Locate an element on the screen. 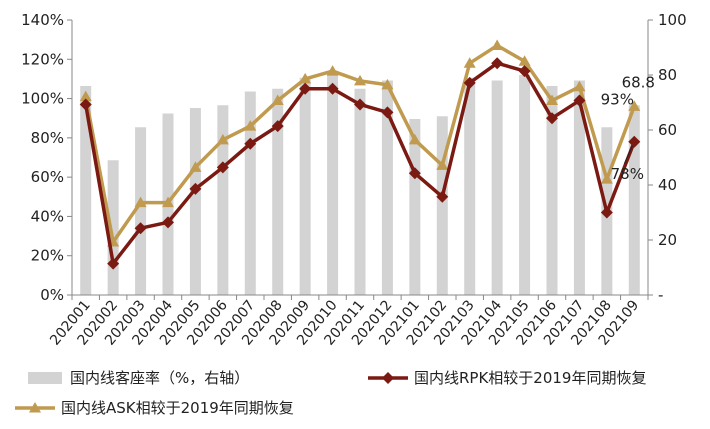 Image resolution: width=710 pixels, height=429 pixels. right-tick-label: 100 is located at coordinates (672, 20).